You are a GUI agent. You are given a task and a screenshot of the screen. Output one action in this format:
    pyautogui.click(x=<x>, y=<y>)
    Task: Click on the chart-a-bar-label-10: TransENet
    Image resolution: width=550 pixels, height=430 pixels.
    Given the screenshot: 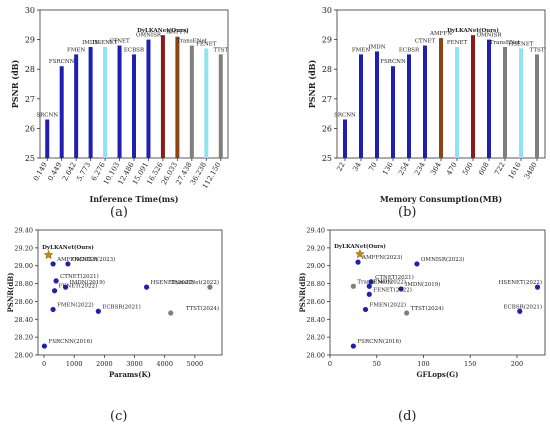 What is the action you would take?
    pyautogui.click(x=192, y=42)
    